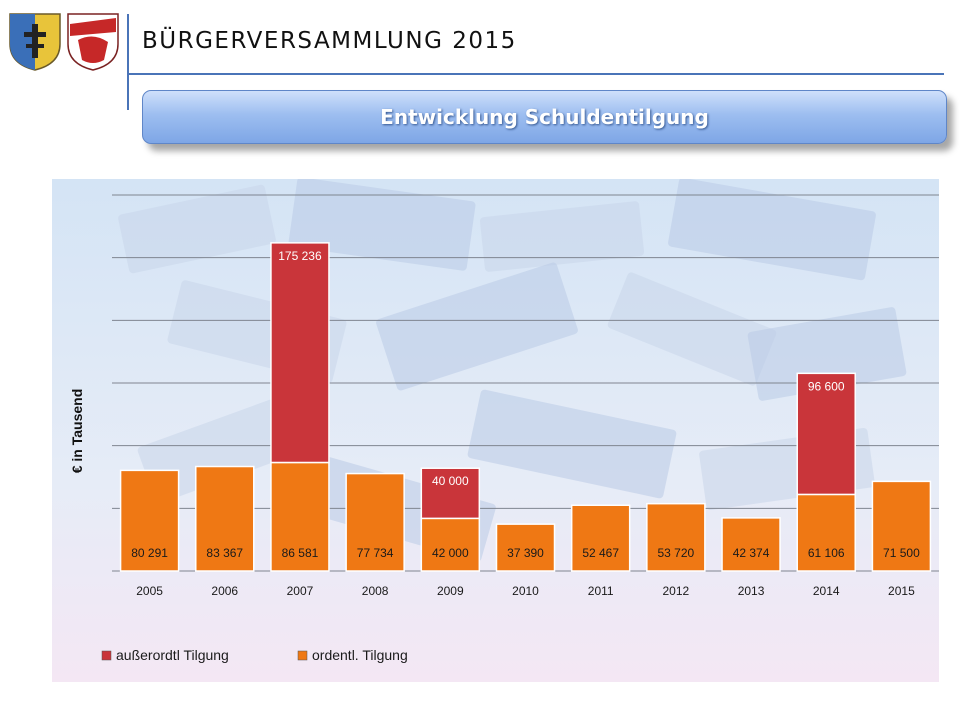  What do you see at coordinates (676, 537) in the screenshot?
I see `bar-ordentl-2012` at bounding box center [676, 537].